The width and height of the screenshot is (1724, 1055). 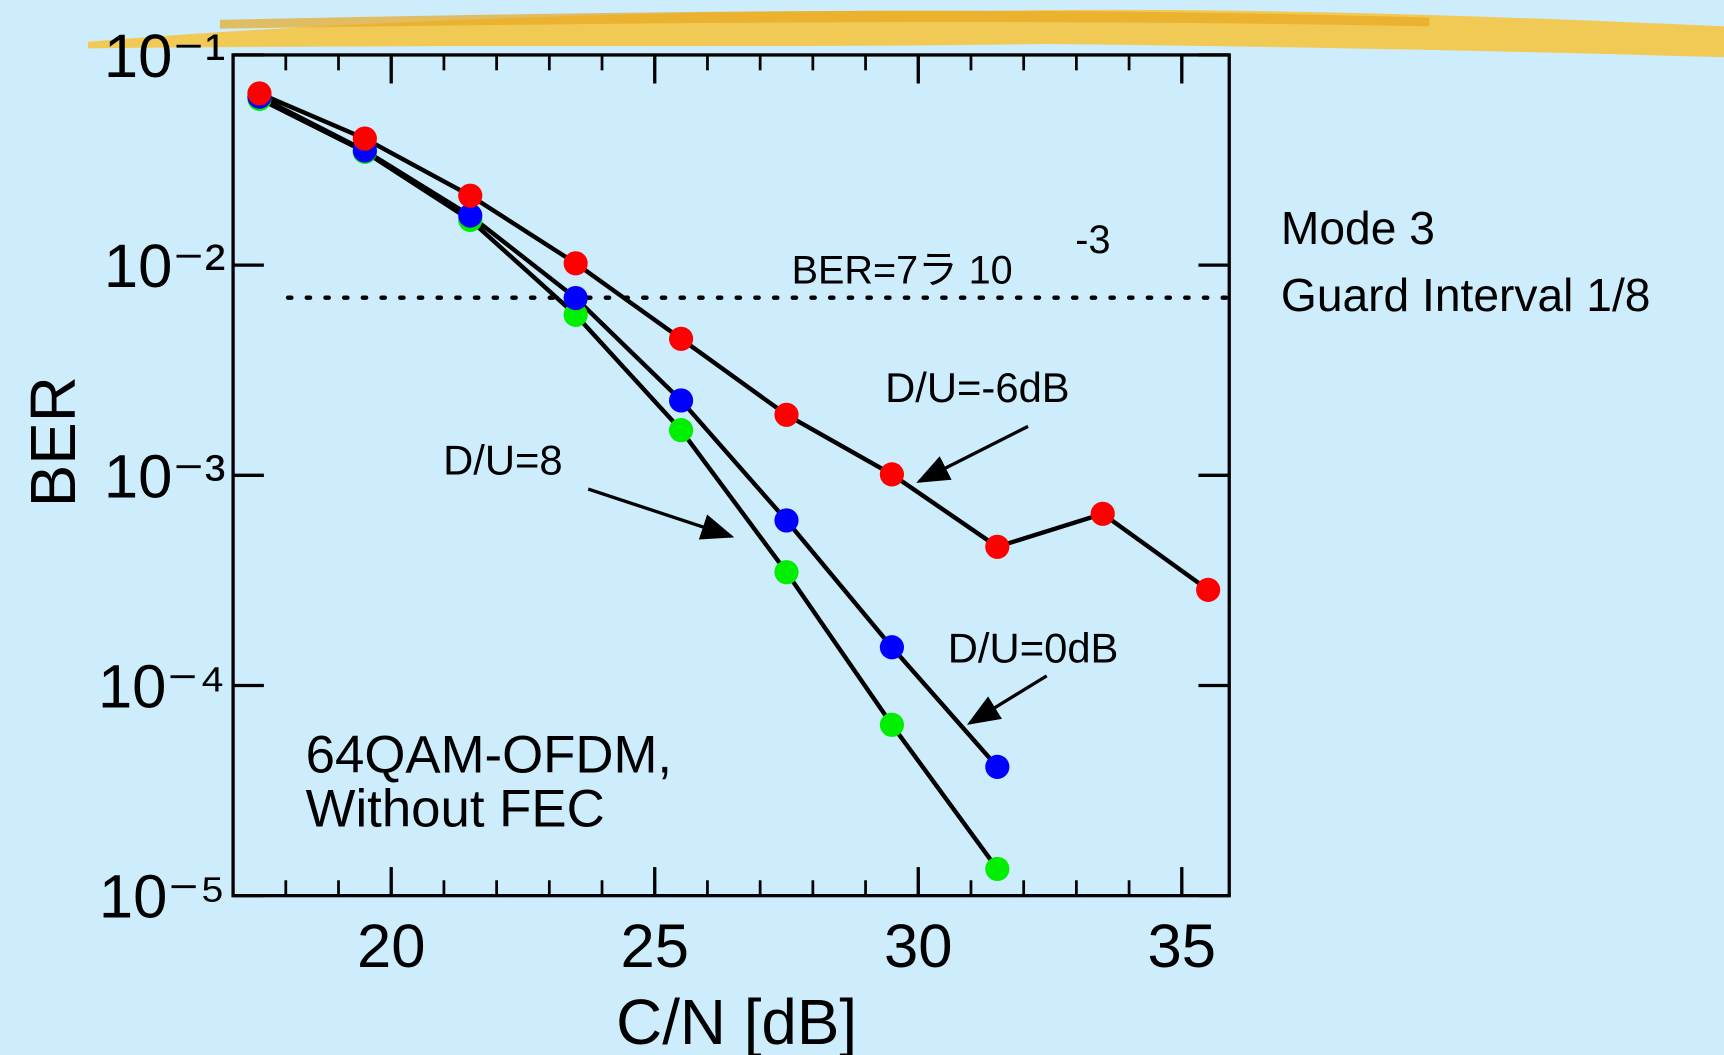 I want to click on annotation: Mode 3, so click(x=1358, y=228).